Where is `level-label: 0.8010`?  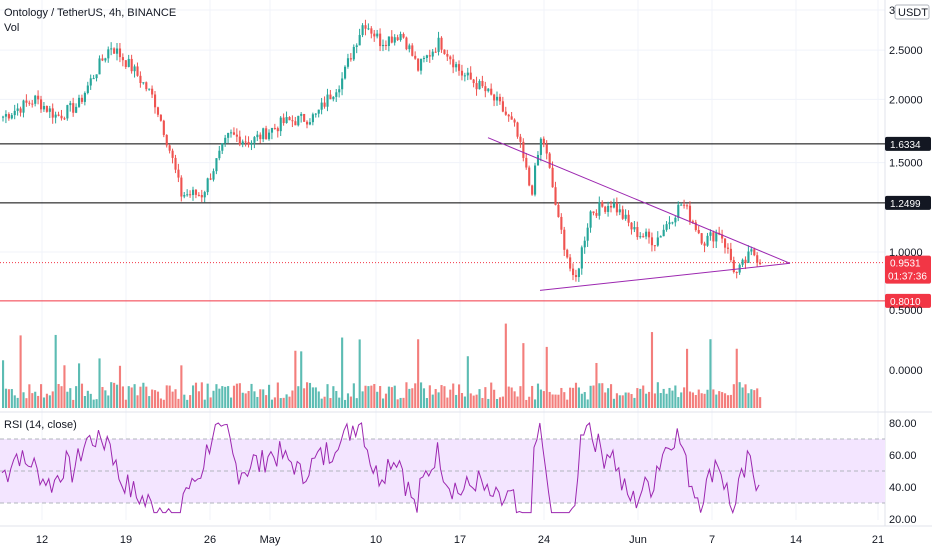 level-label: 0.8010 is located at coordinates (905, 302).